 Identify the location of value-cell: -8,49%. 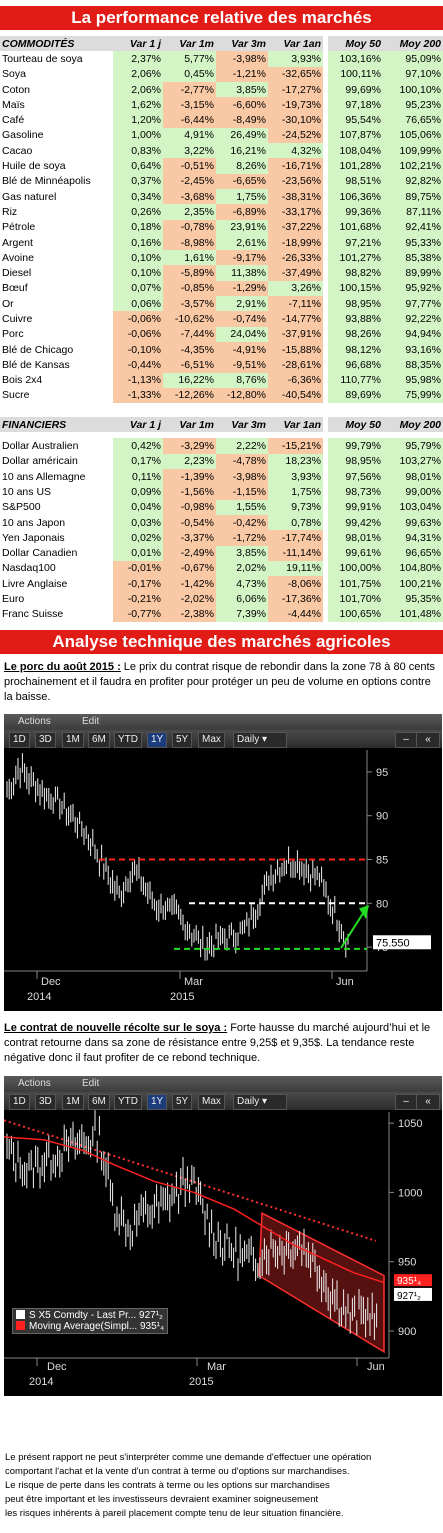
(242, 120).